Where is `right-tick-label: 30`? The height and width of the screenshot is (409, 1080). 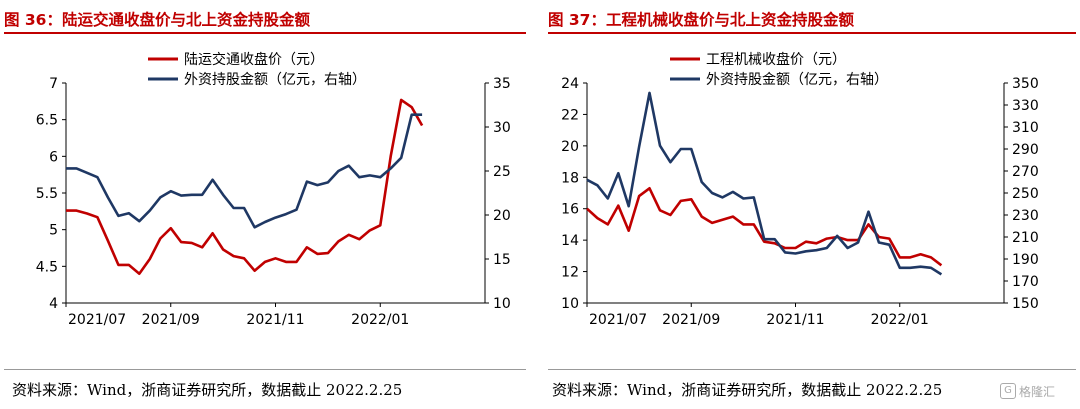
right-tick-label: 30 is located at coordinates (502, 128).